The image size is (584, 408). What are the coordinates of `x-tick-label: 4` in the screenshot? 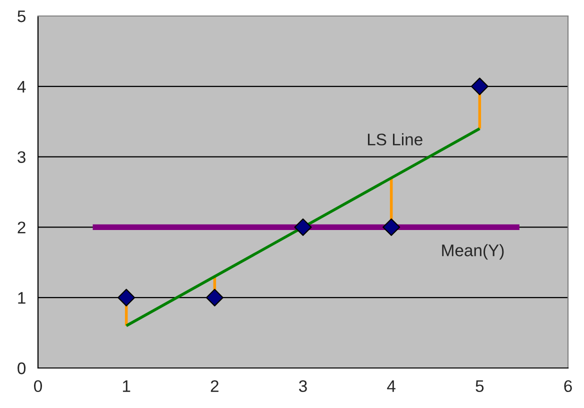 It's located at (391, 386).